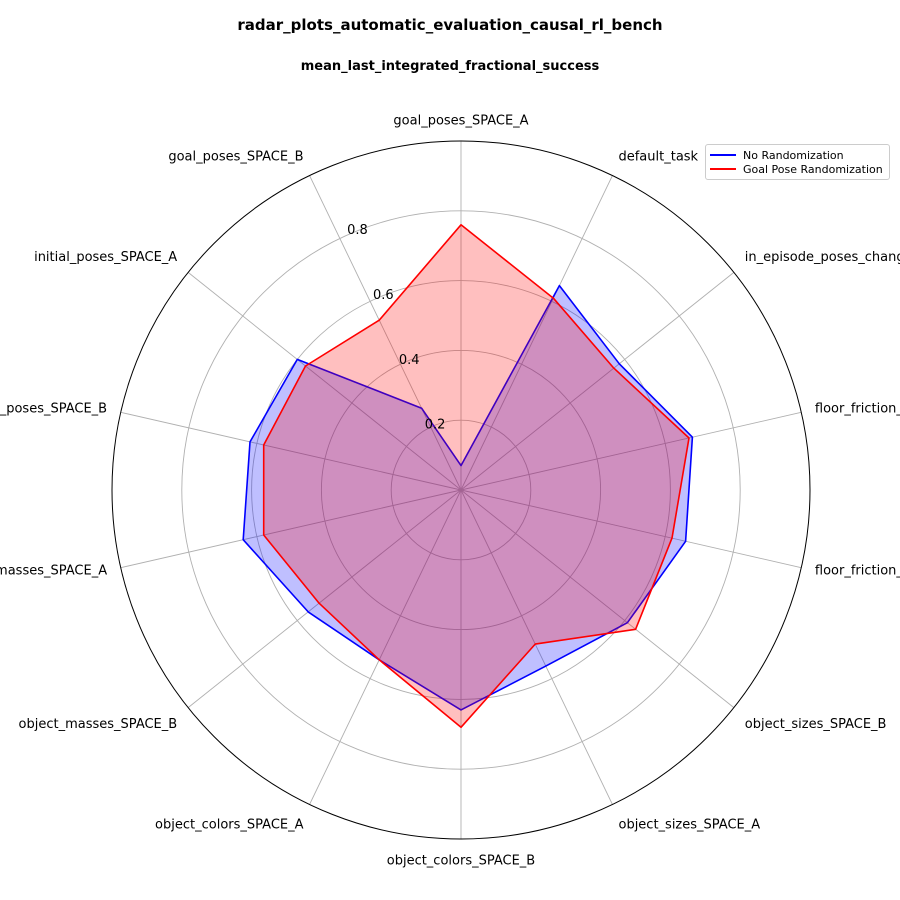  Describe the element at coordinates (383, 295) in the screenshot. I see `radial-tick-label-0-6: 0.6` at that location.